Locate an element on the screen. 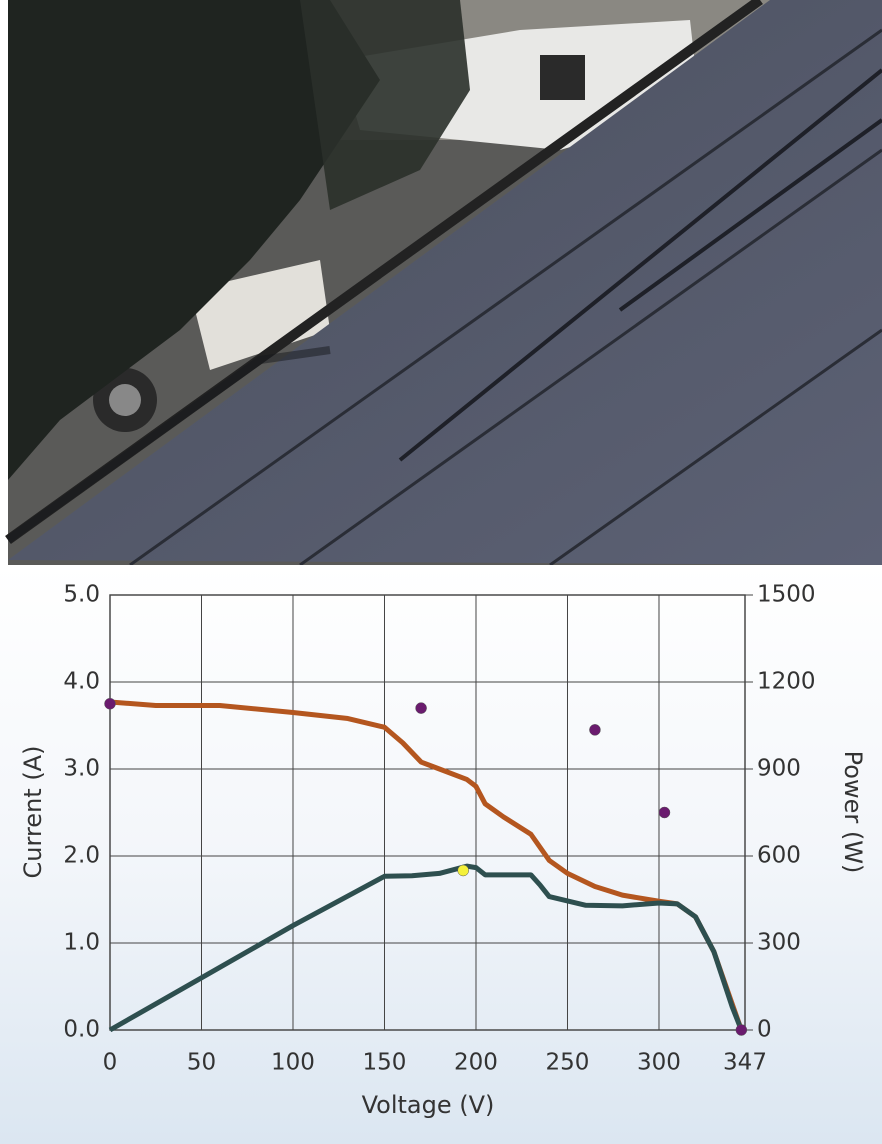 Image resolution: width=882 pixels, height=1144 pixels. y2-tick-label: 900 is located at coordinates (779, 769).